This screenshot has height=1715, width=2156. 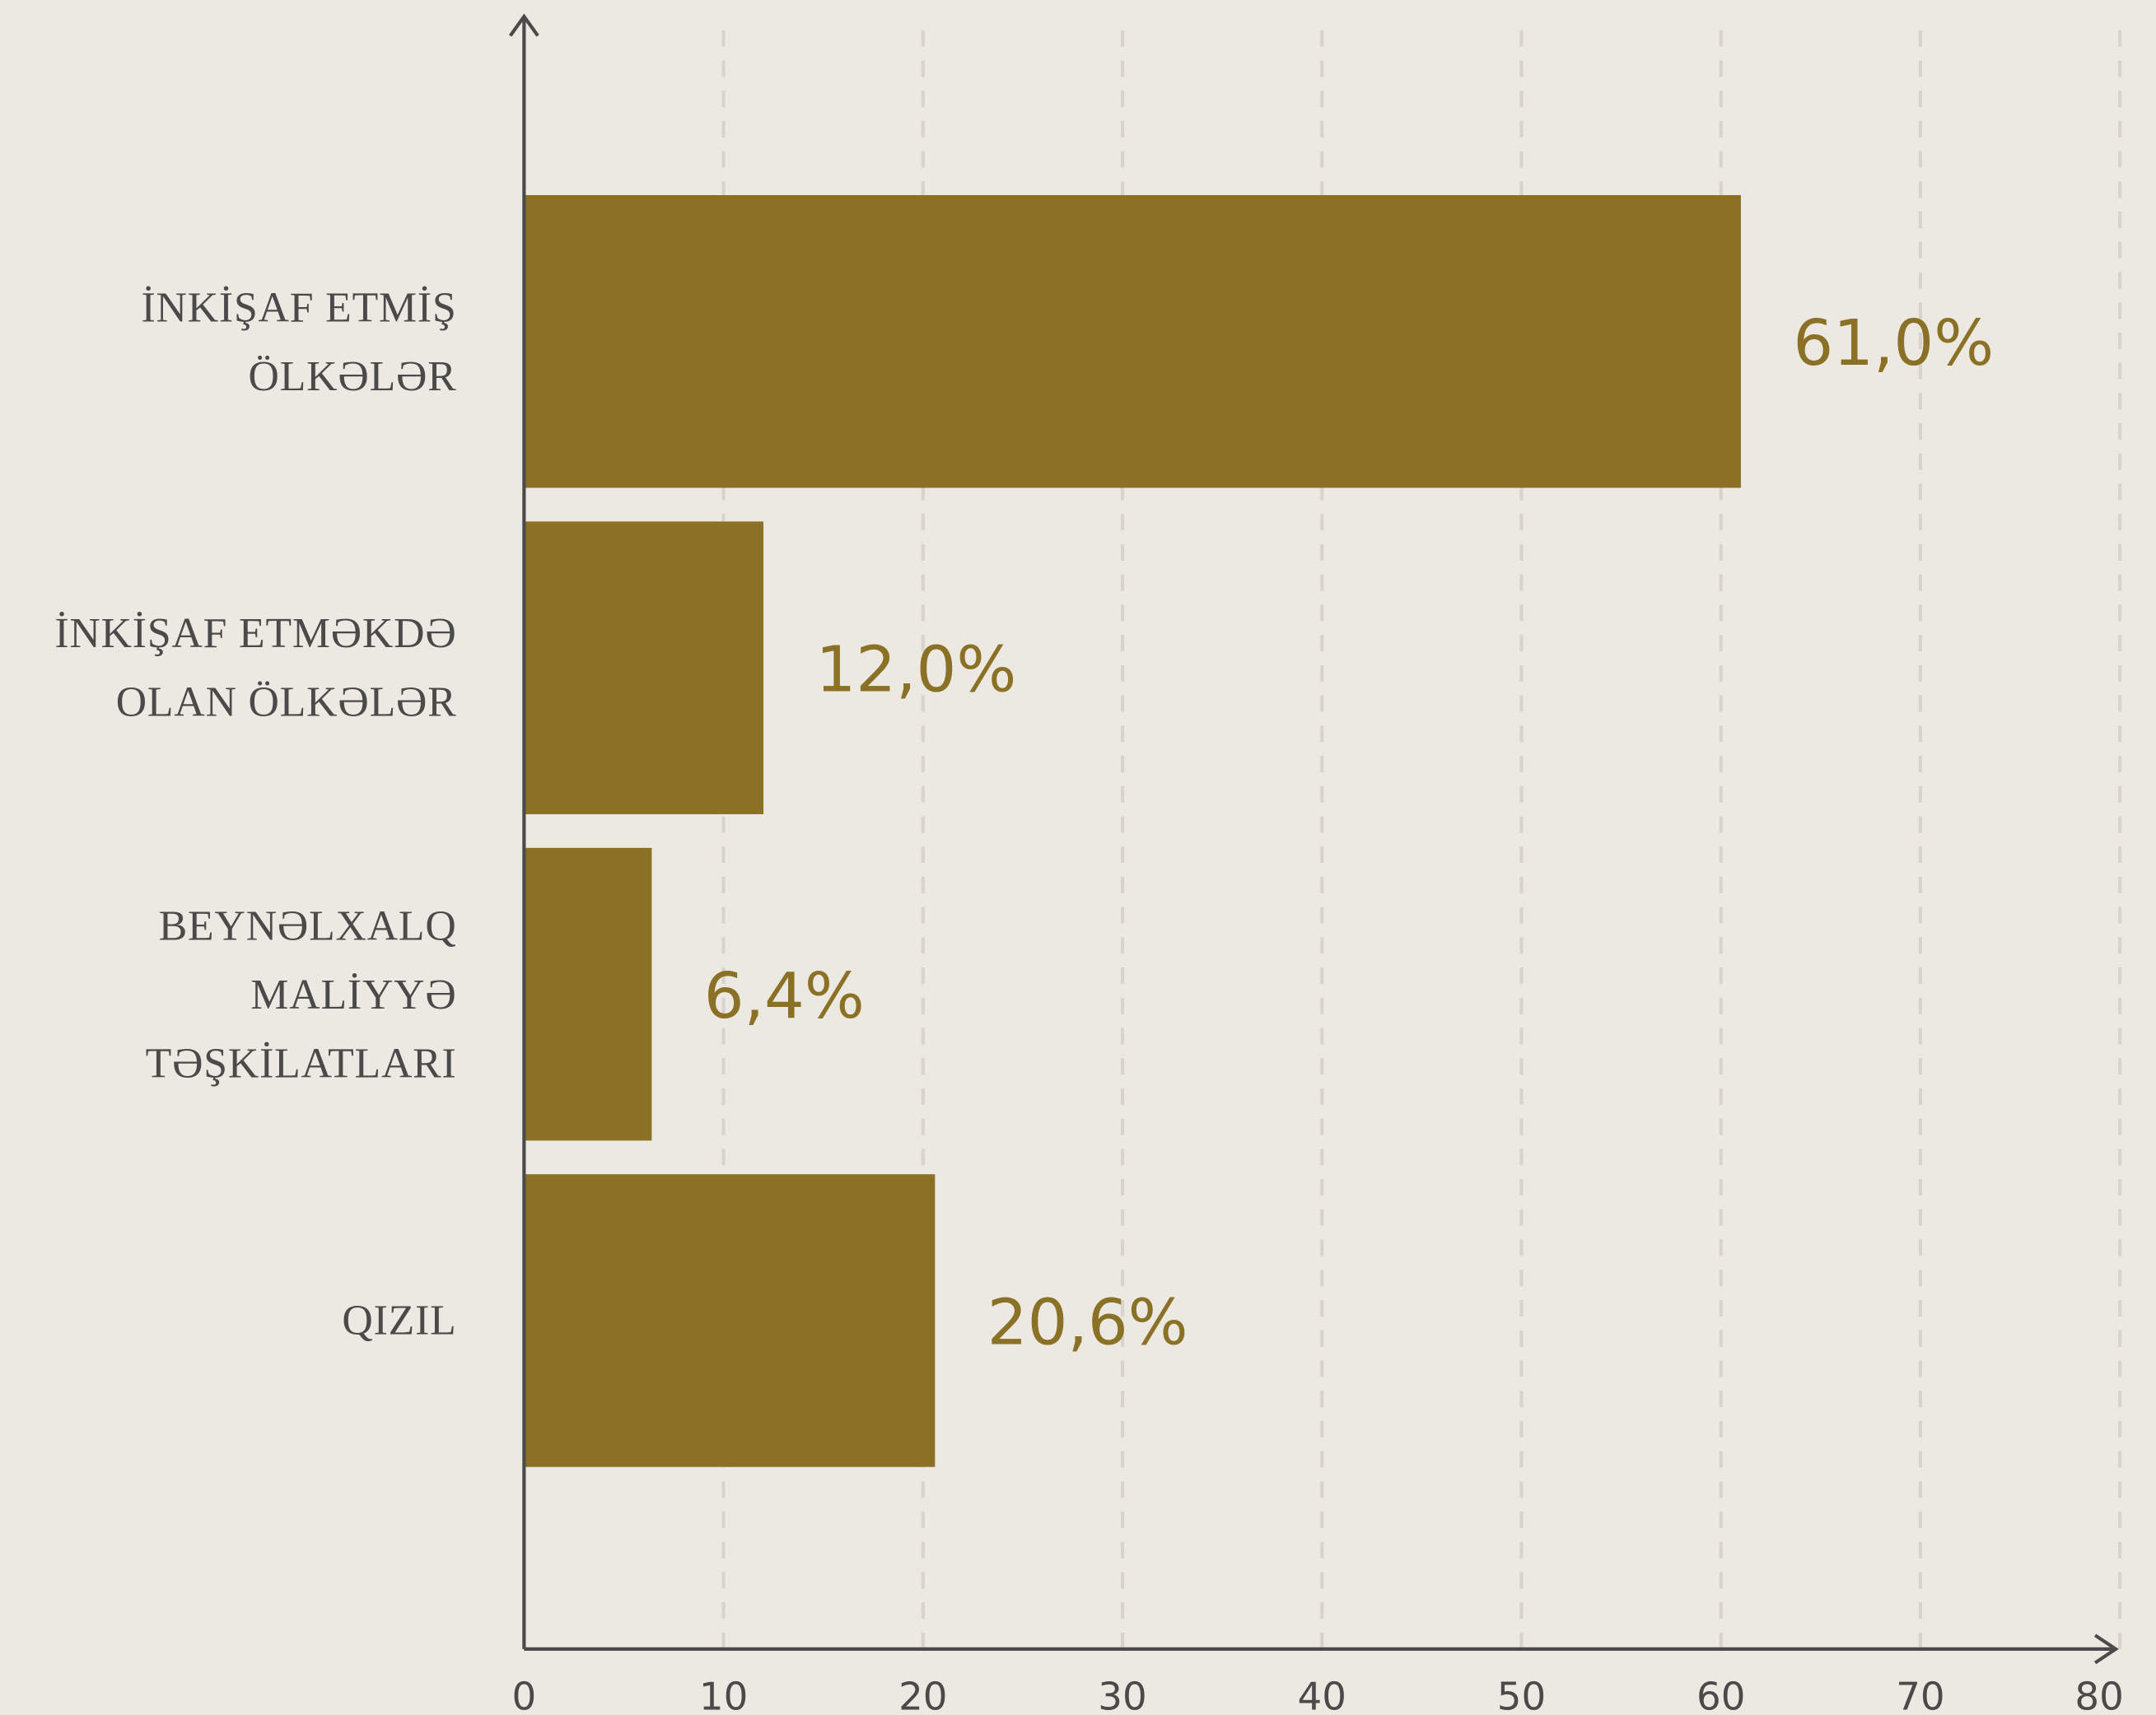 I want to click on x-tick-label: 10, so click(x=723, y=1695).